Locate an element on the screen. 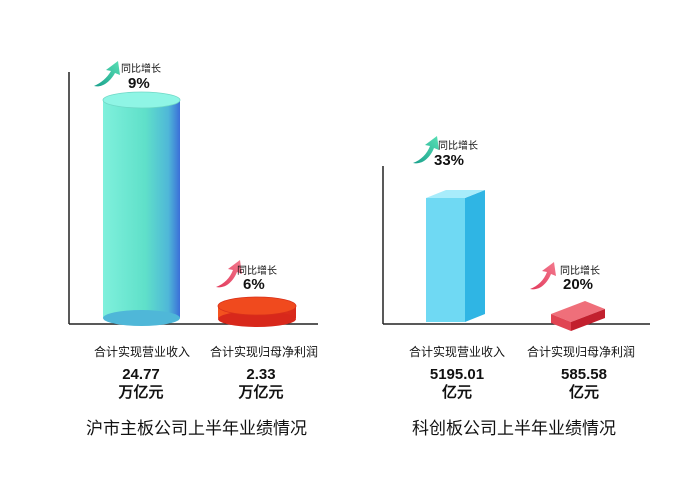 The width and height of the screenshot is (700, 497). value-label-left-revenue: 24.77 万亿元 is located at coordinates (141, 384).